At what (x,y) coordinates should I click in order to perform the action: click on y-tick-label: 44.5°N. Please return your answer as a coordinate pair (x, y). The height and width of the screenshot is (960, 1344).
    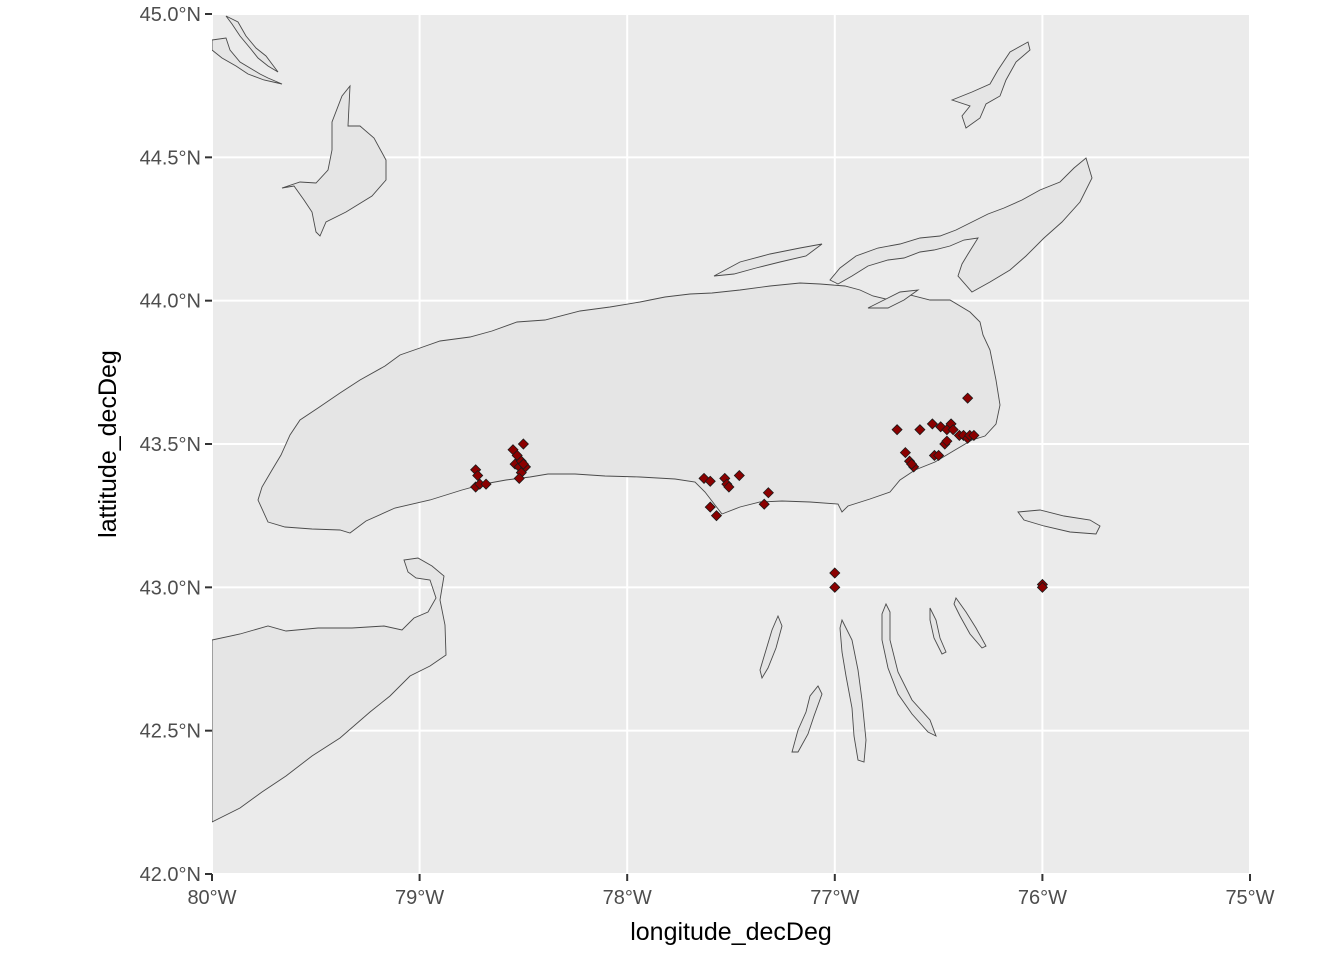
    Looking at the image, I should click on (170, 158).